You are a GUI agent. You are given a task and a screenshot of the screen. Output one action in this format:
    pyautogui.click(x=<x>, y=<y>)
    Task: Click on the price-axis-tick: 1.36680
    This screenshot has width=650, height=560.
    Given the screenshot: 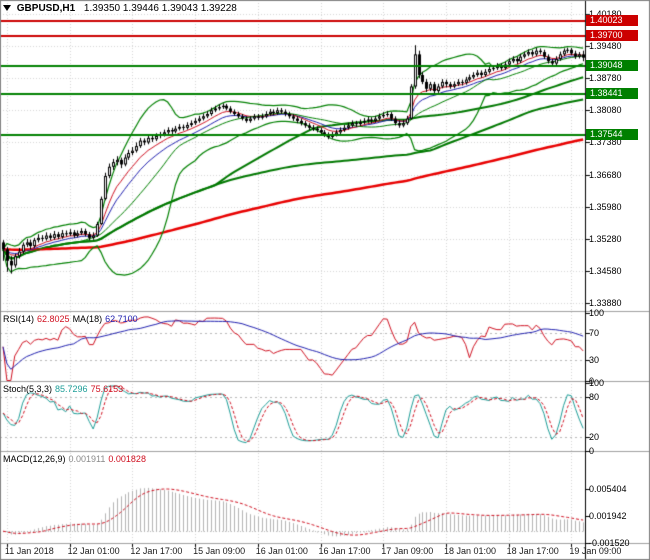 What is the action you would take?
    pyautogui.click(x=605, y=174)
    